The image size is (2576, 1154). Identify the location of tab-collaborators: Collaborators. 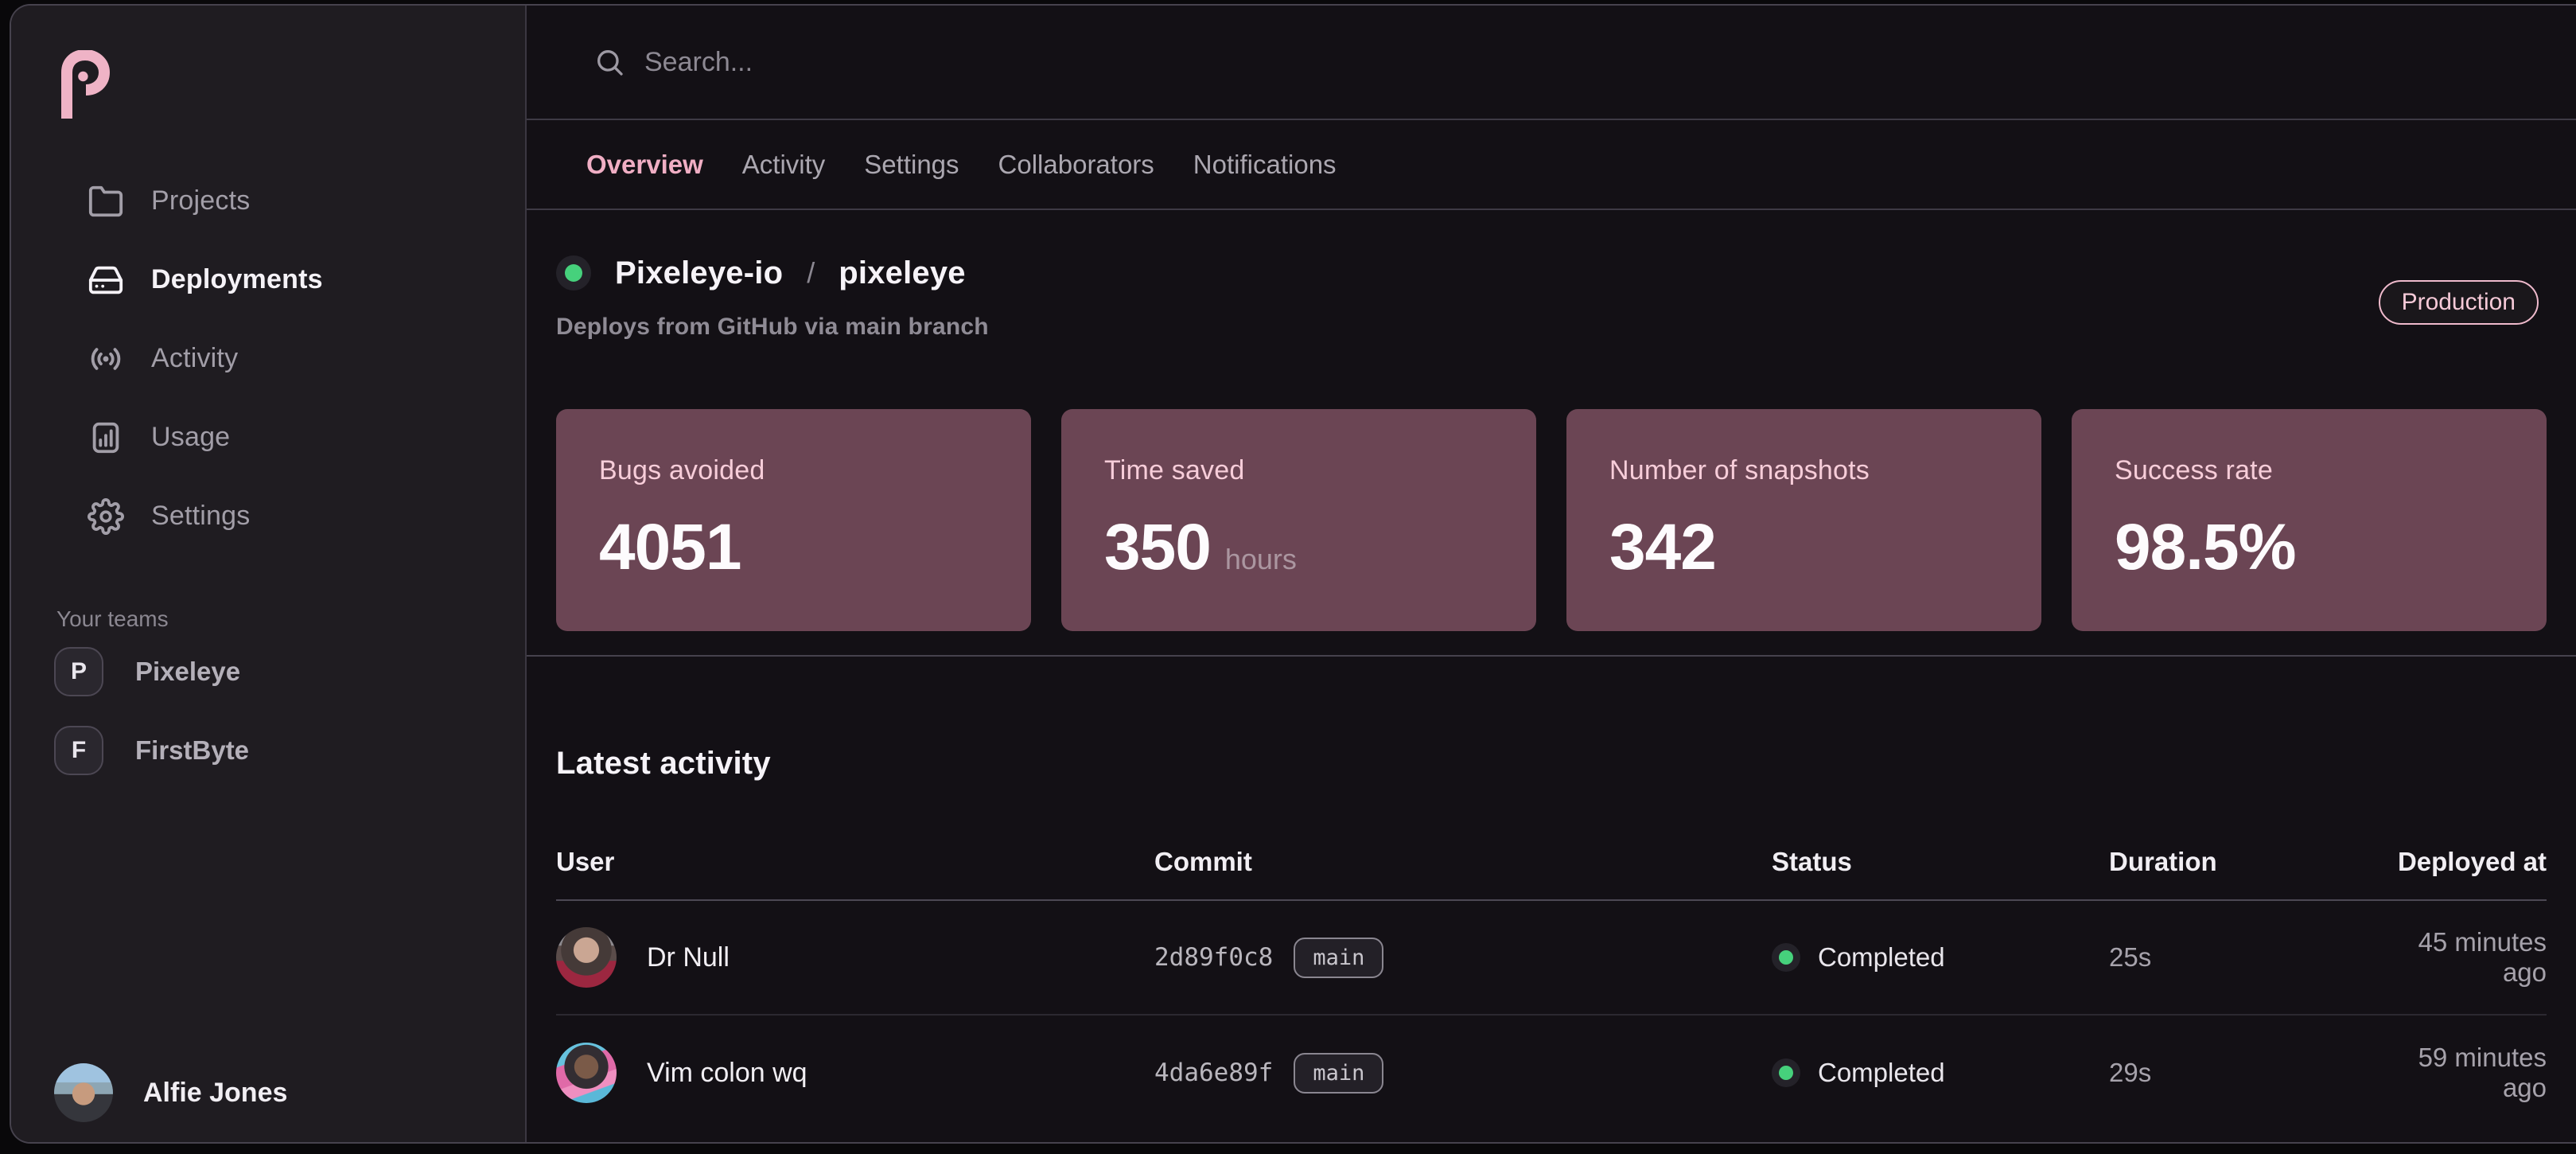
(1076, 164).